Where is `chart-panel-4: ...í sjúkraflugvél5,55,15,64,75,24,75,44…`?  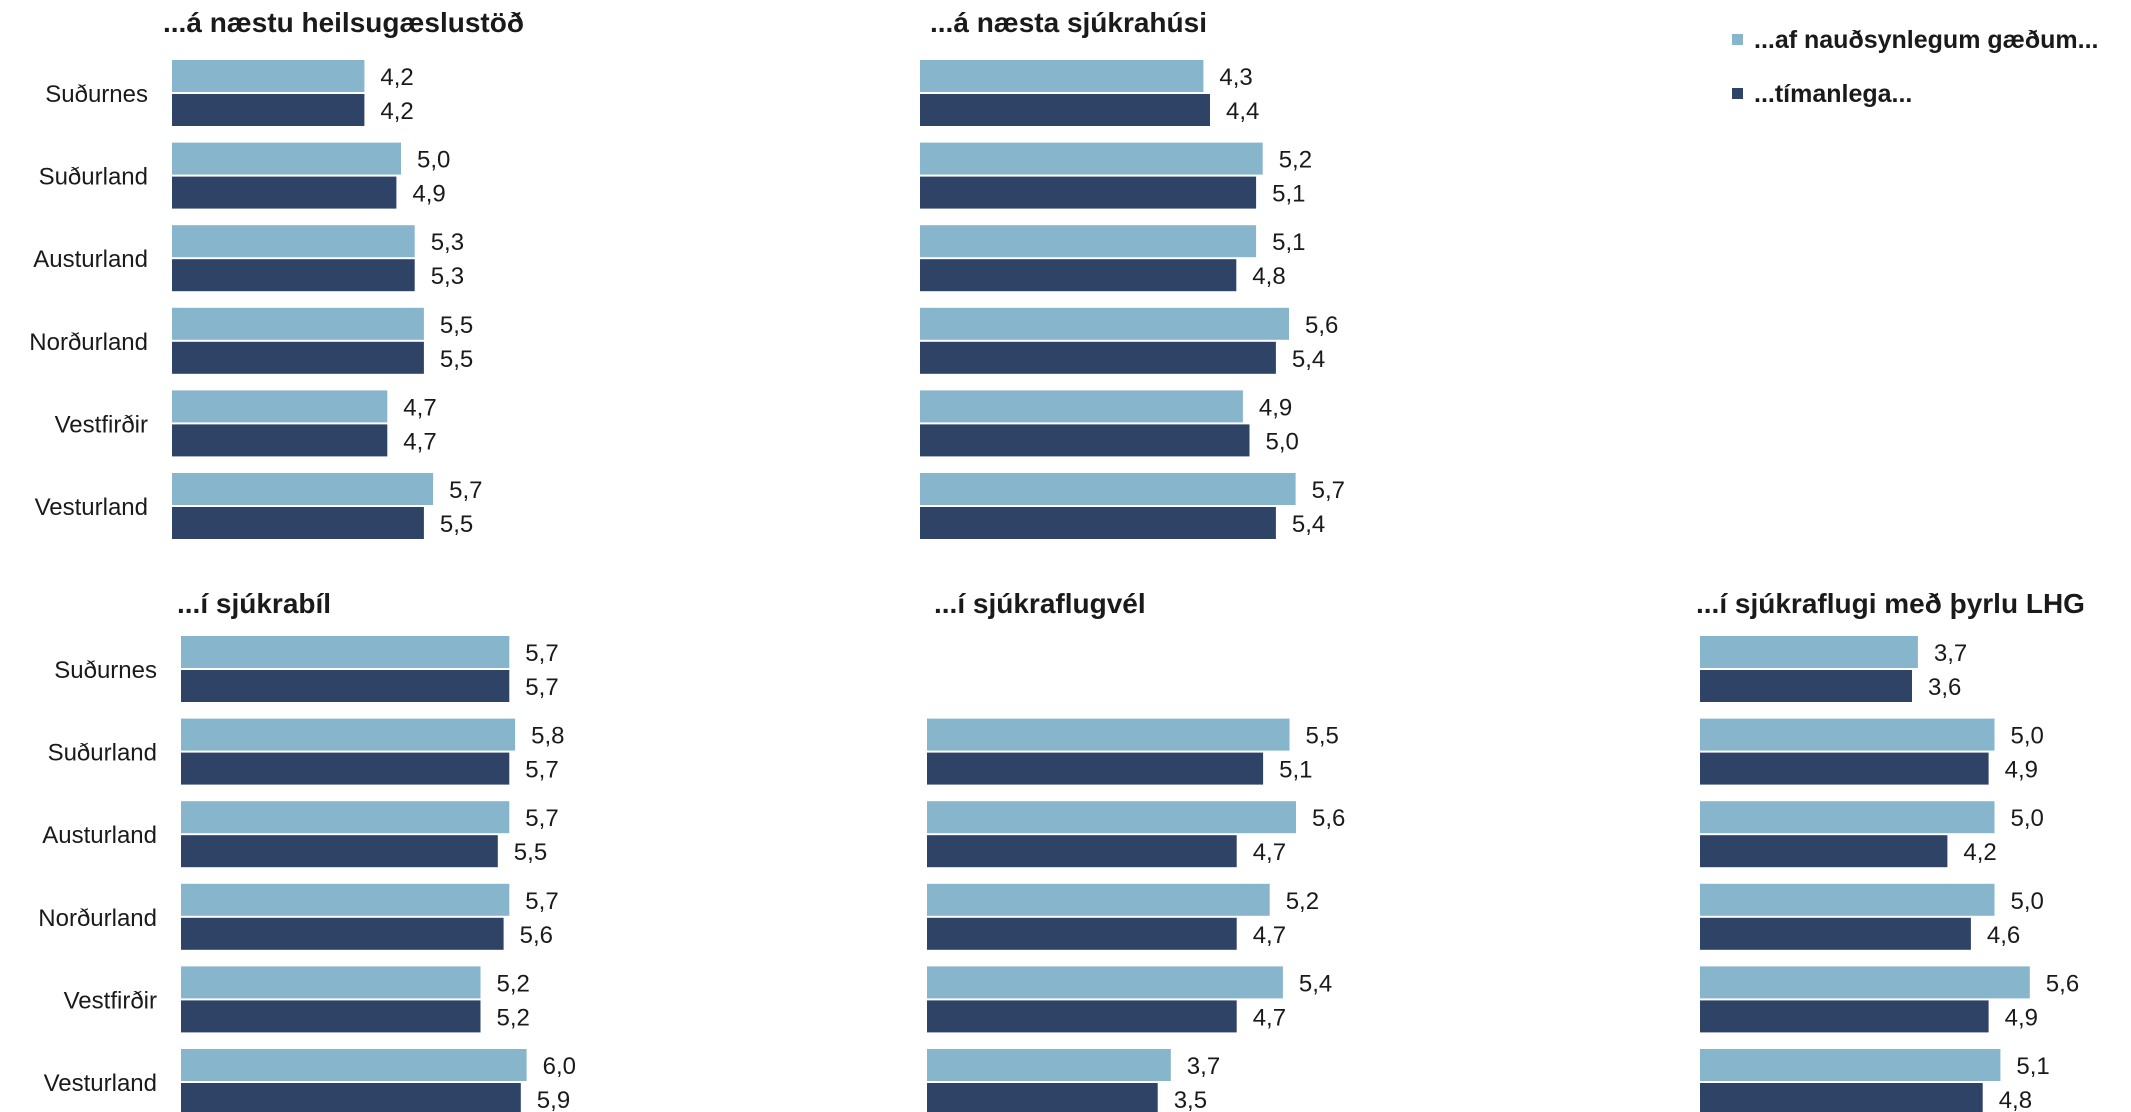
chart-panel-4: ...í sjúkraflugvél5,55,15,64,75,24,75,44… is located at coordinates (1136, 850).